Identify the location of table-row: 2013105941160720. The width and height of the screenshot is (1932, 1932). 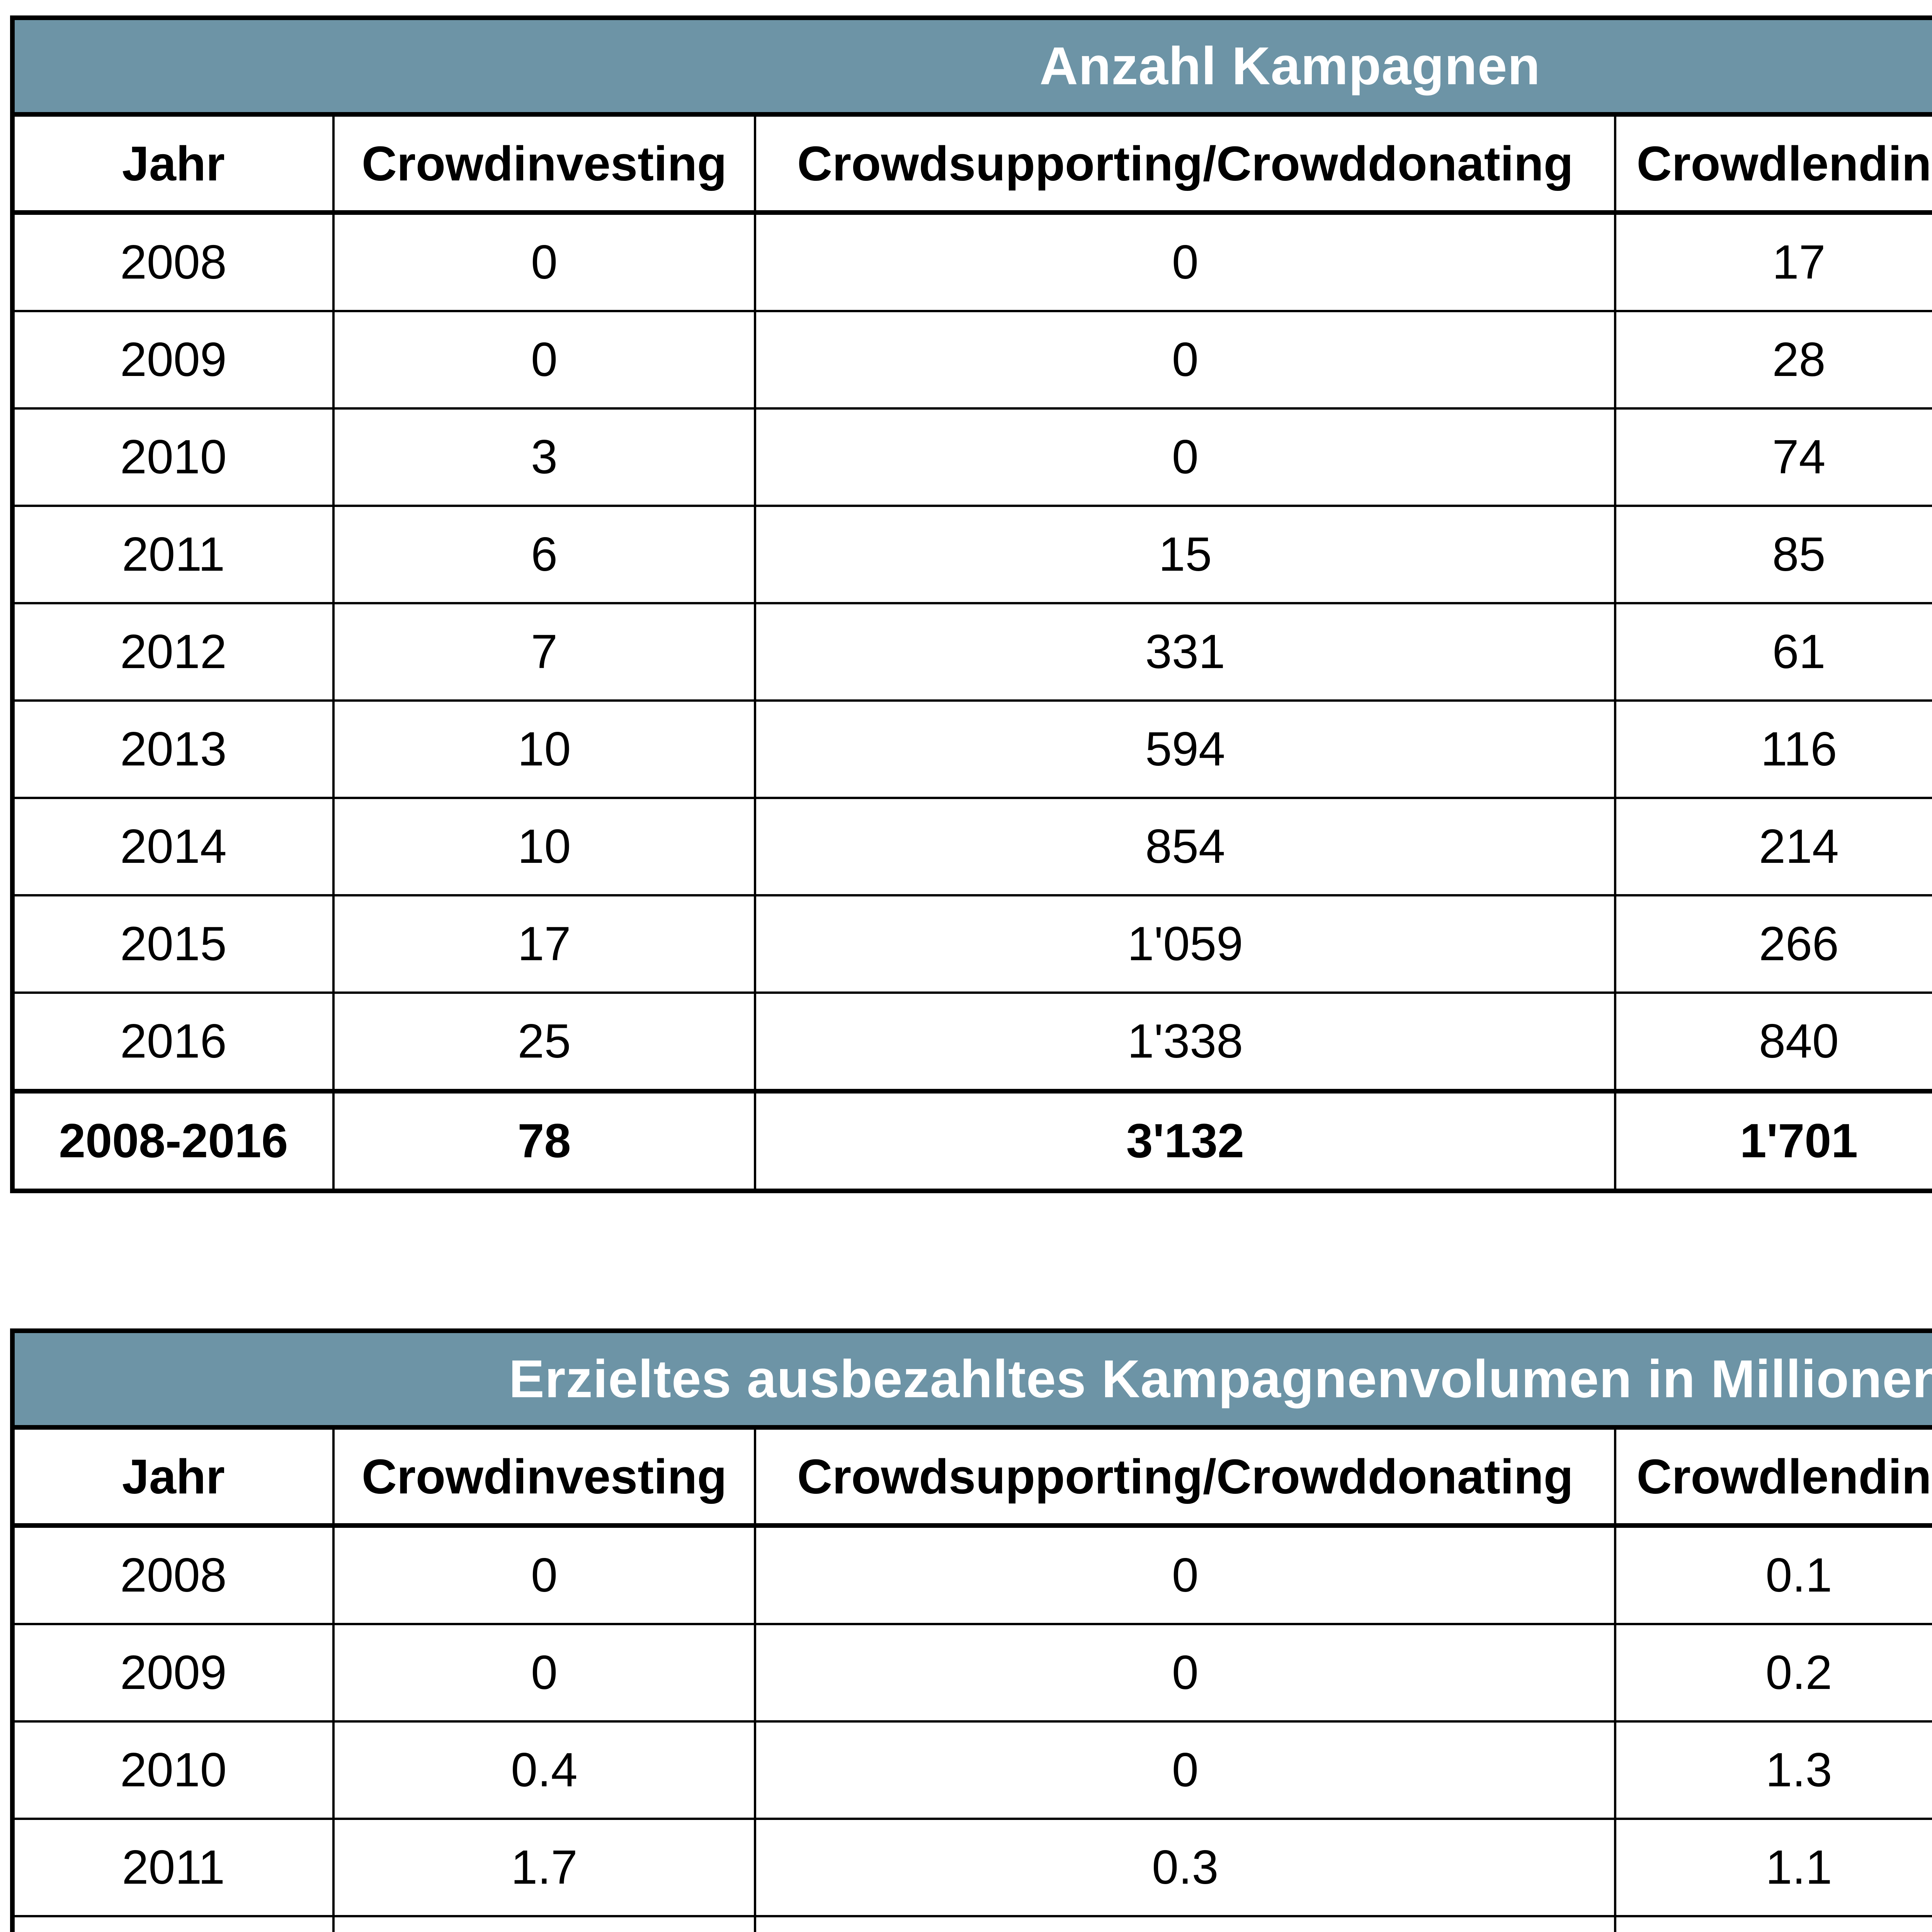
(971, 749).